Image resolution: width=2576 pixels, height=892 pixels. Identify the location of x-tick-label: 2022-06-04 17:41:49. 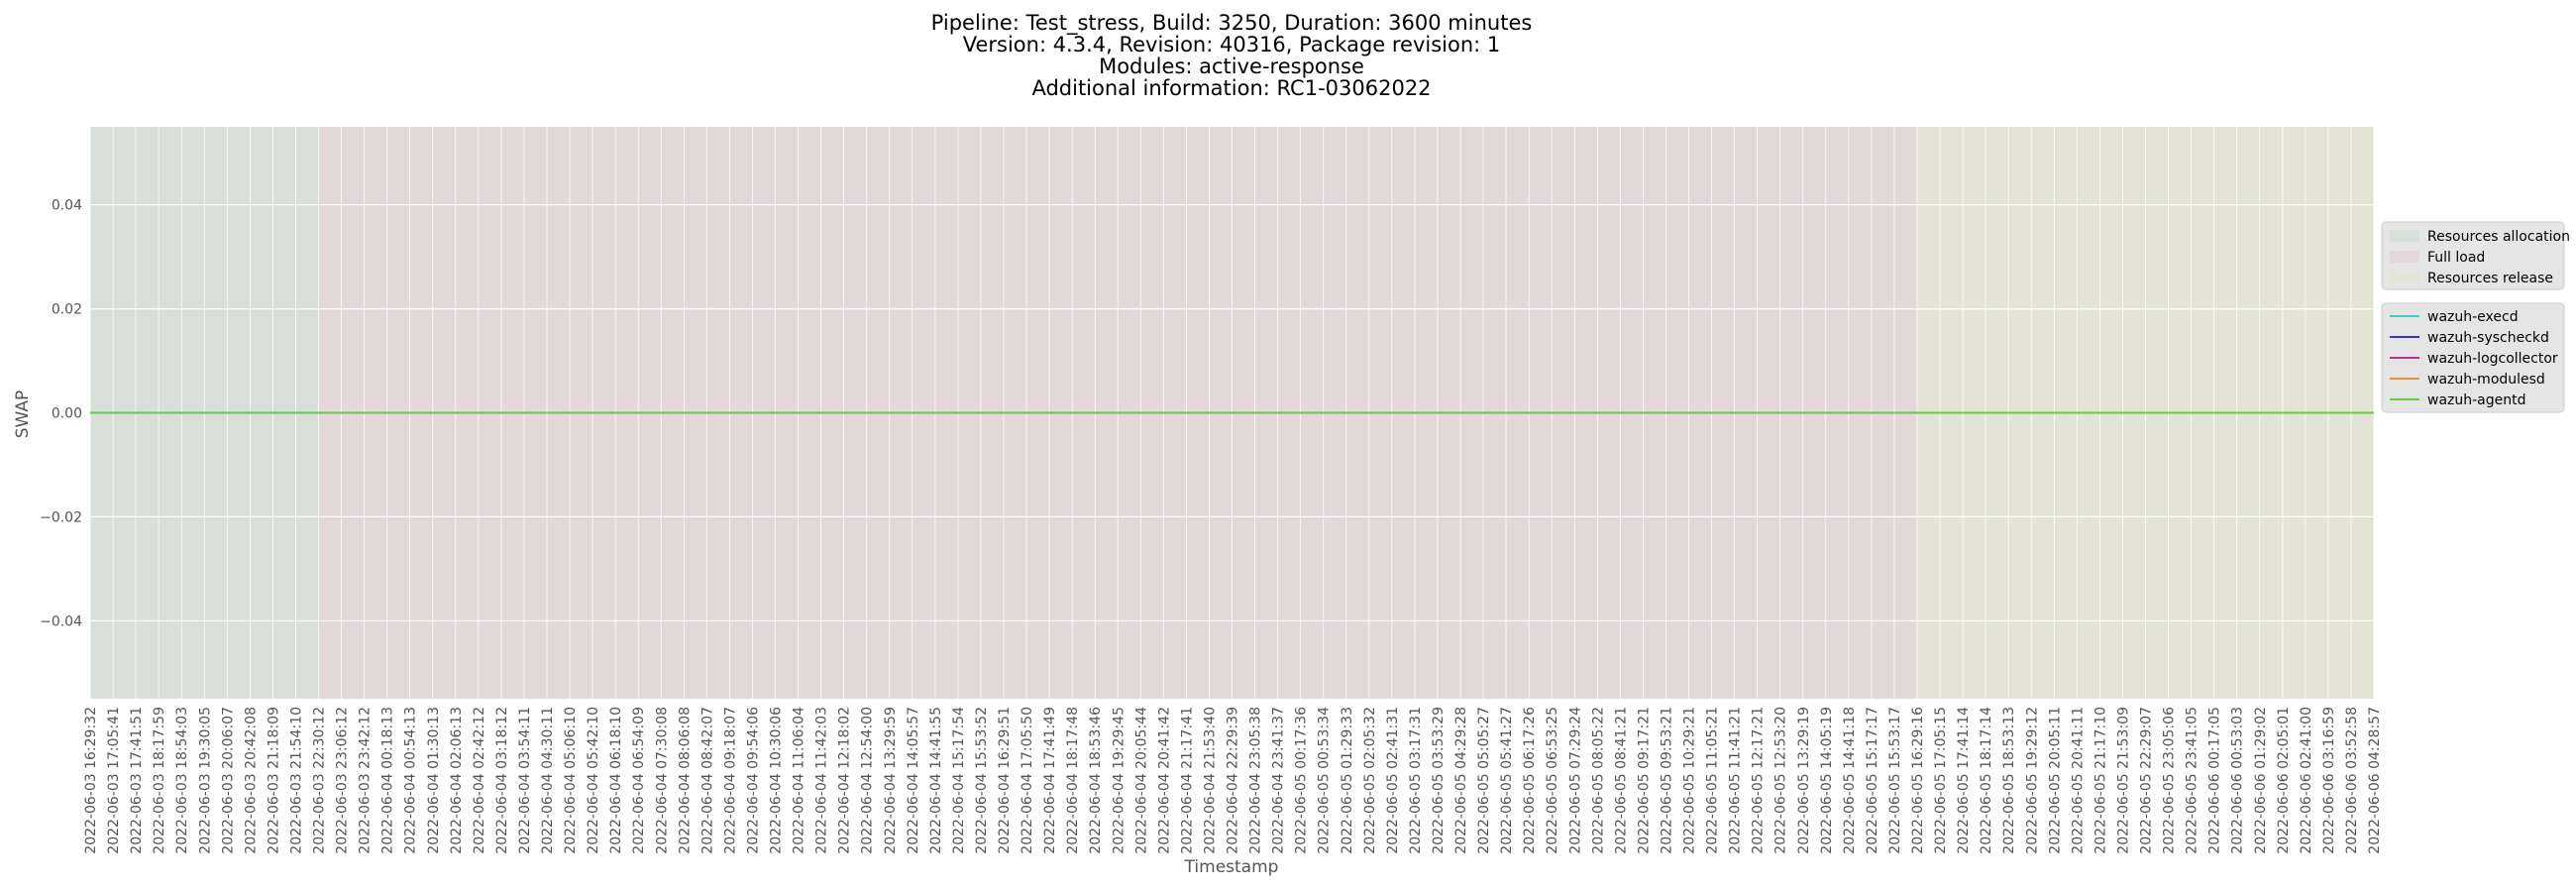
(1050, 780).